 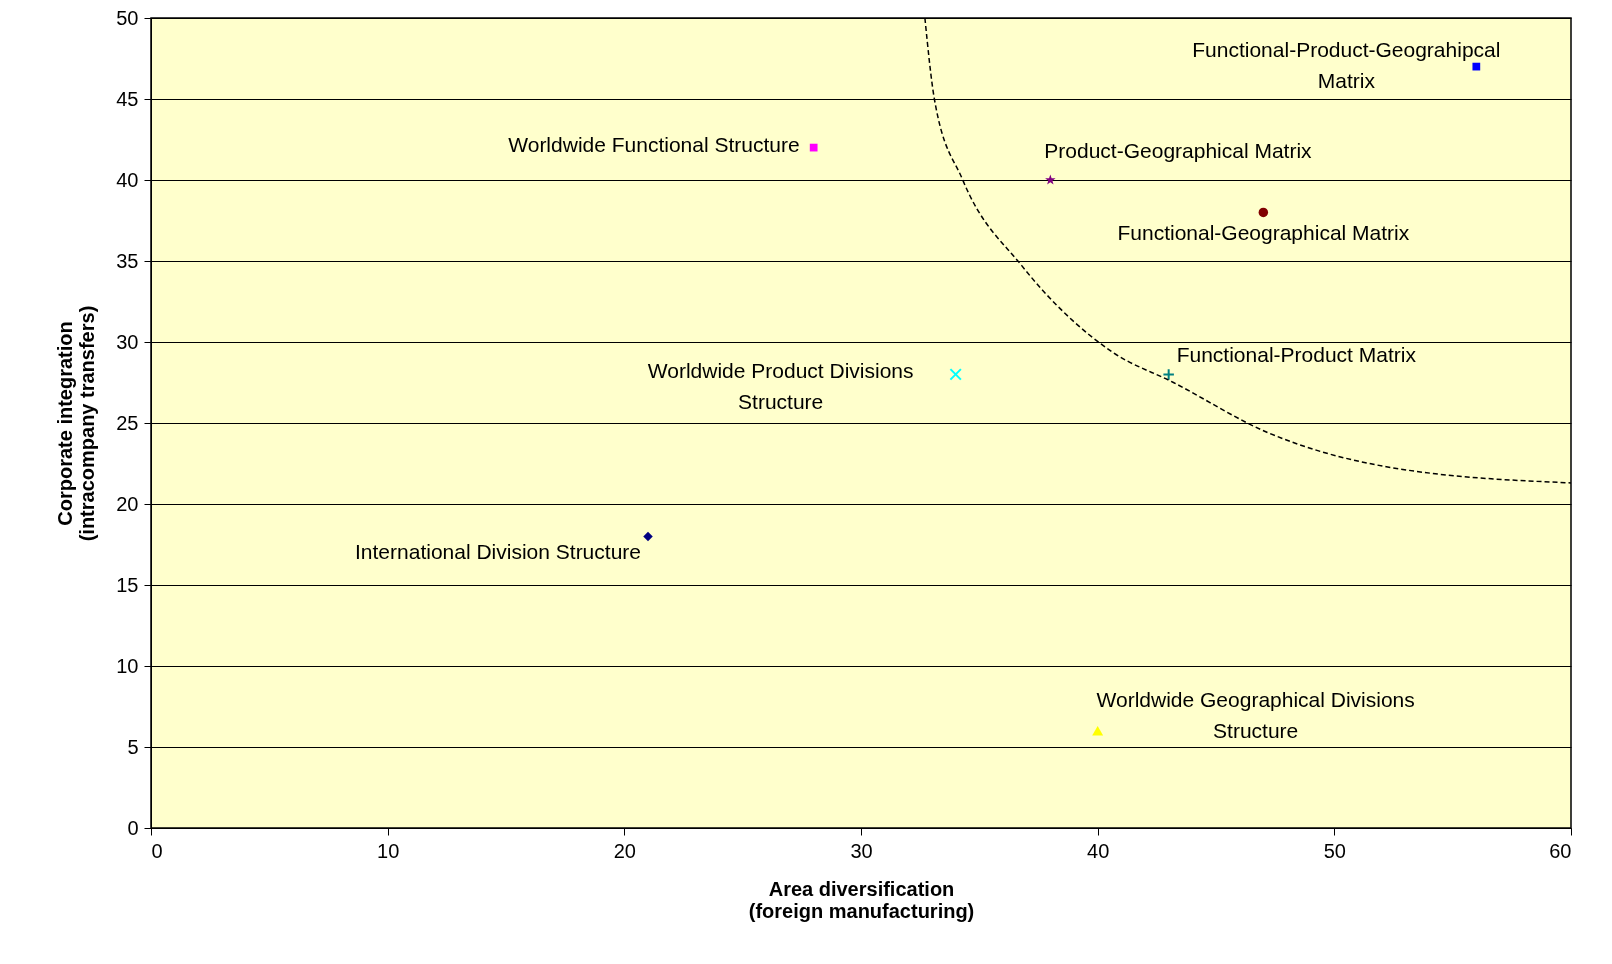 What do you see at coordinates (780, 385) in the screenshot?
I see `series-label: Worldwide Product Divisions Structure` at bounding box center [780, 385].